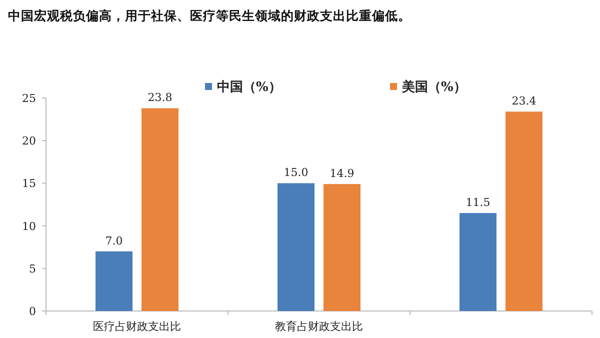  Describe the element at coordinates (29, 226) in the screenshot. I see `y-tick-label: 10` at that location.